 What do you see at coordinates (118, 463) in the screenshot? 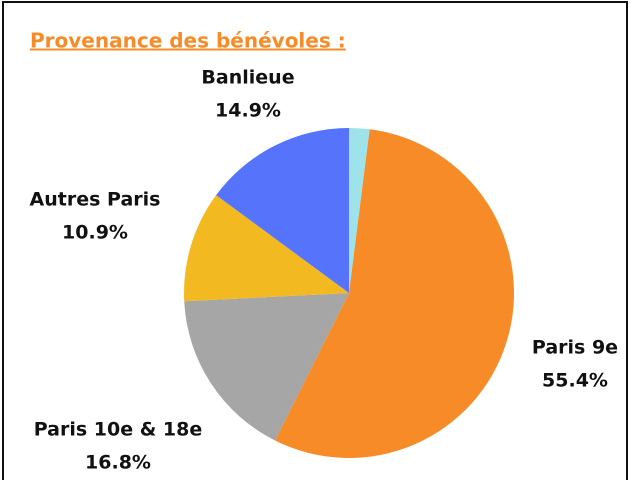
I see `slice-value: 16.8%` at bounding box center [118, 463].